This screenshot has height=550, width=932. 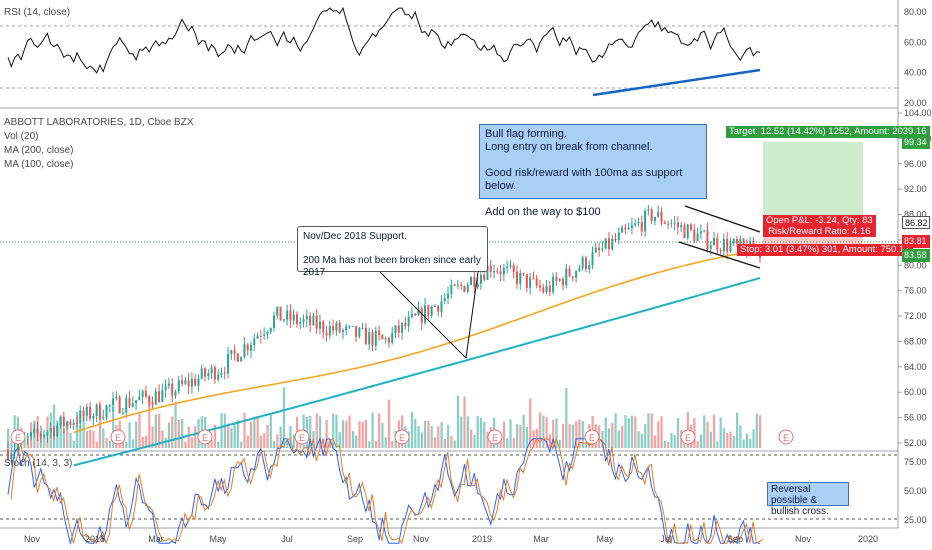 I want to click on price-tick-label: 60.00, so click(x=915, y=392).